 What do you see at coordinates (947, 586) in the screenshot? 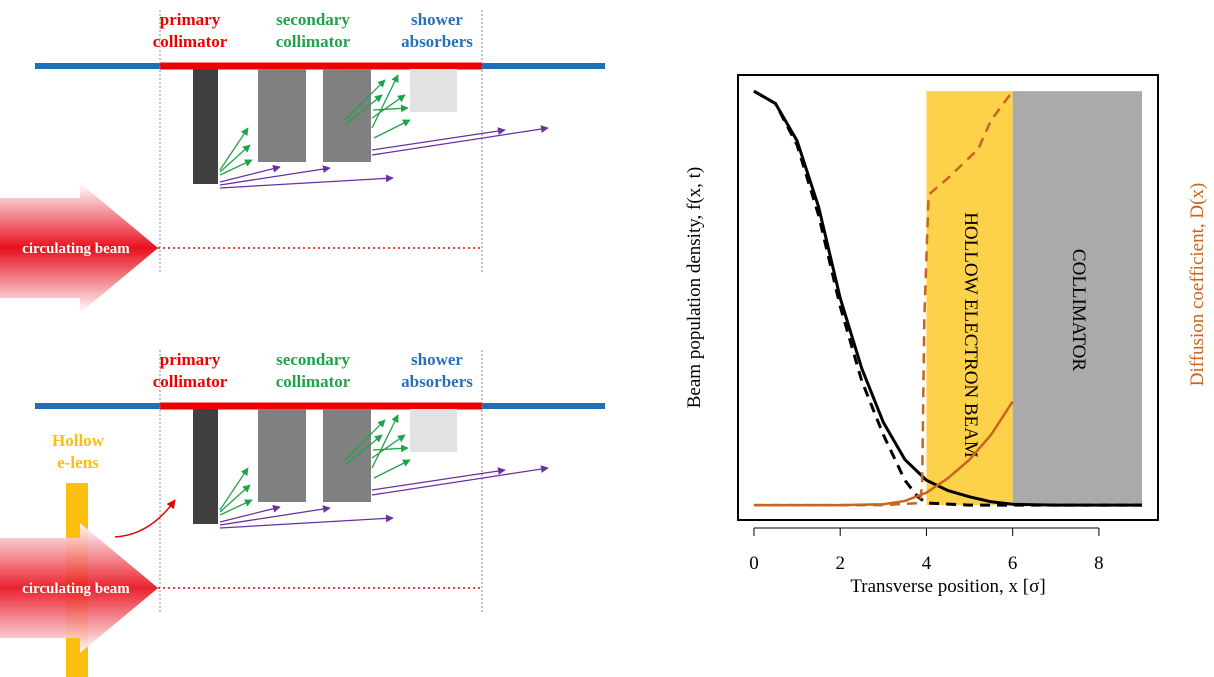
I see `x-axis-label: Transverse position, x [σ]` at bounding box center [947, 586].